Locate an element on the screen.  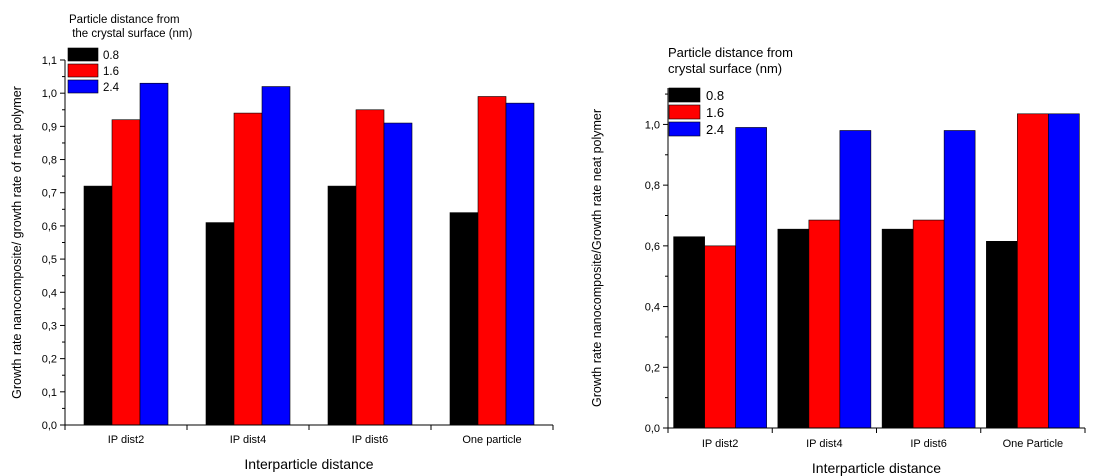
y-tick-label: 1,1 is located at coordinates (49, 61).